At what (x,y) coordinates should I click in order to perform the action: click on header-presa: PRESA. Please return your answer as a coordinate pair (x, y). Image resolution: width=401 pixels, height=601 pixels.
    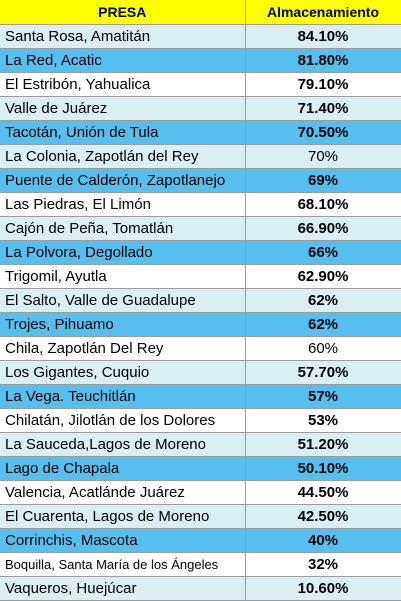
    Looking at the image, I should click on (123, 12).